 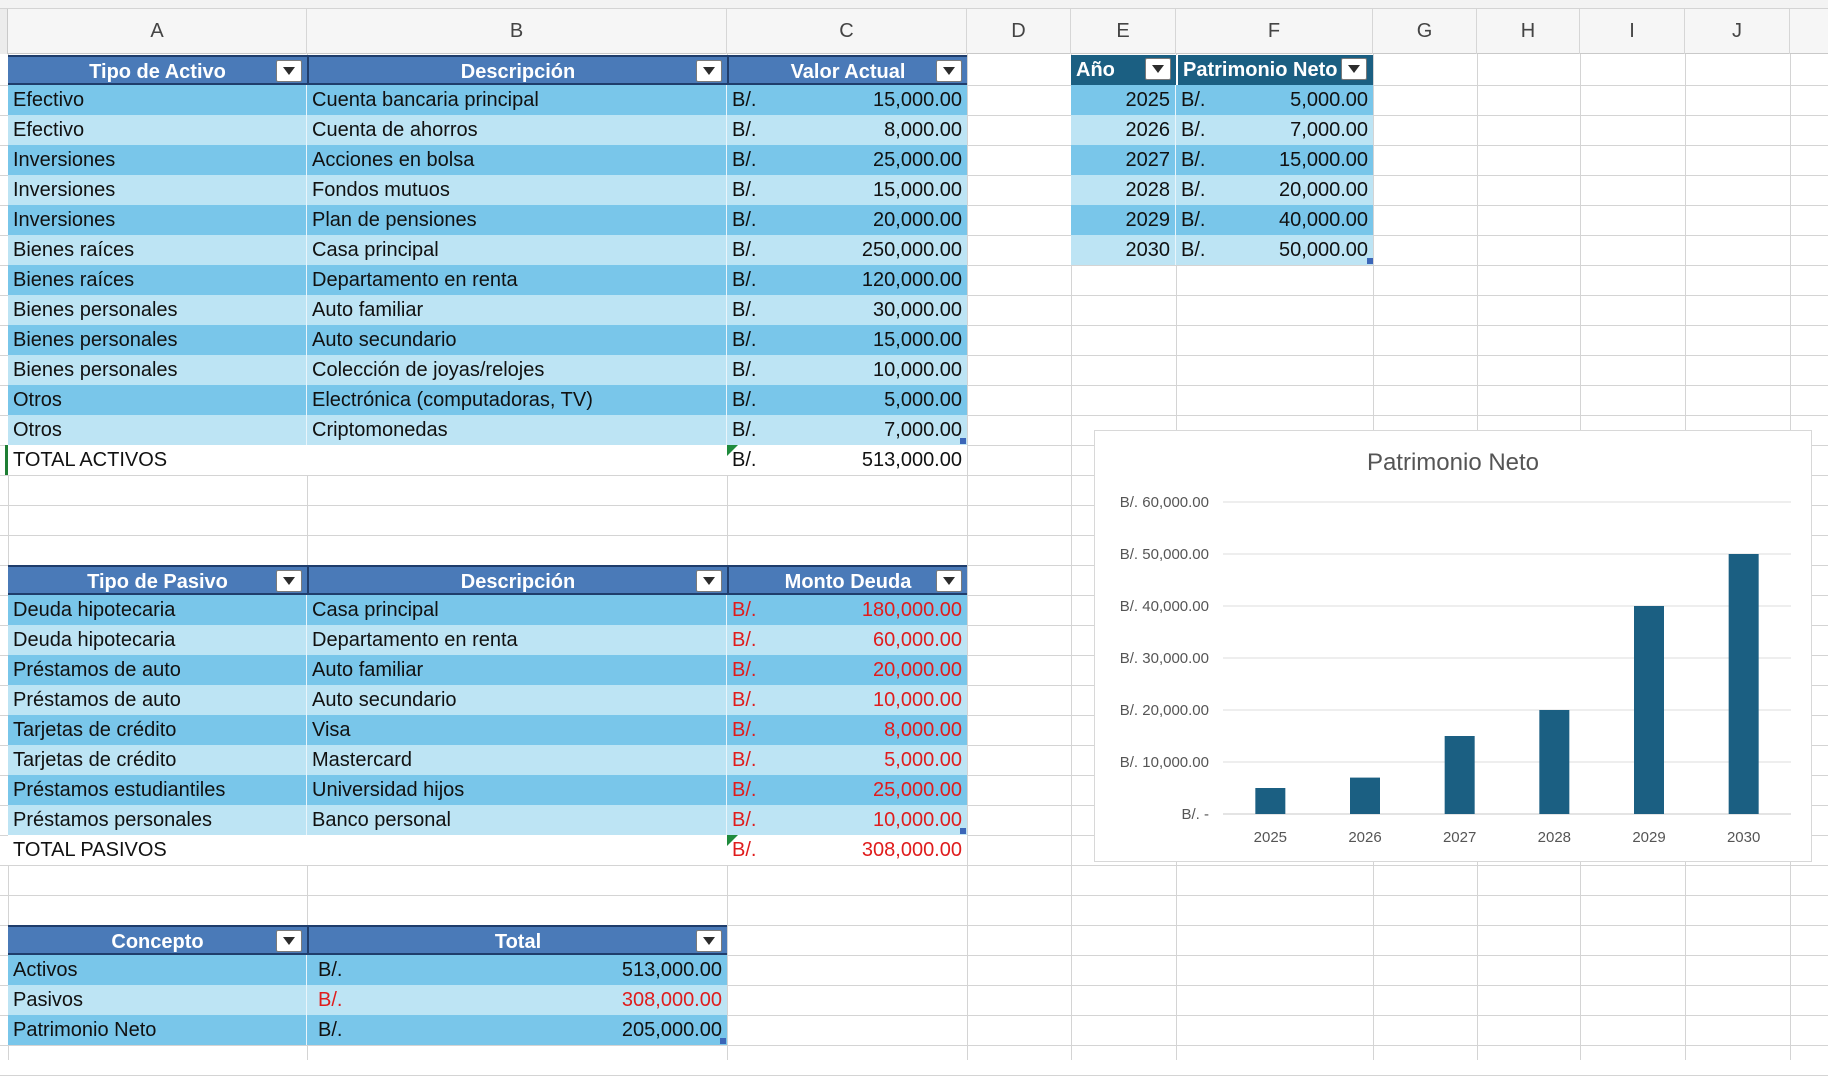 What do you see at coordinates (1329, 130) in the screenshot?
I see `networth-value-cell: 7,000.00` at bounding box center [1329, 130].